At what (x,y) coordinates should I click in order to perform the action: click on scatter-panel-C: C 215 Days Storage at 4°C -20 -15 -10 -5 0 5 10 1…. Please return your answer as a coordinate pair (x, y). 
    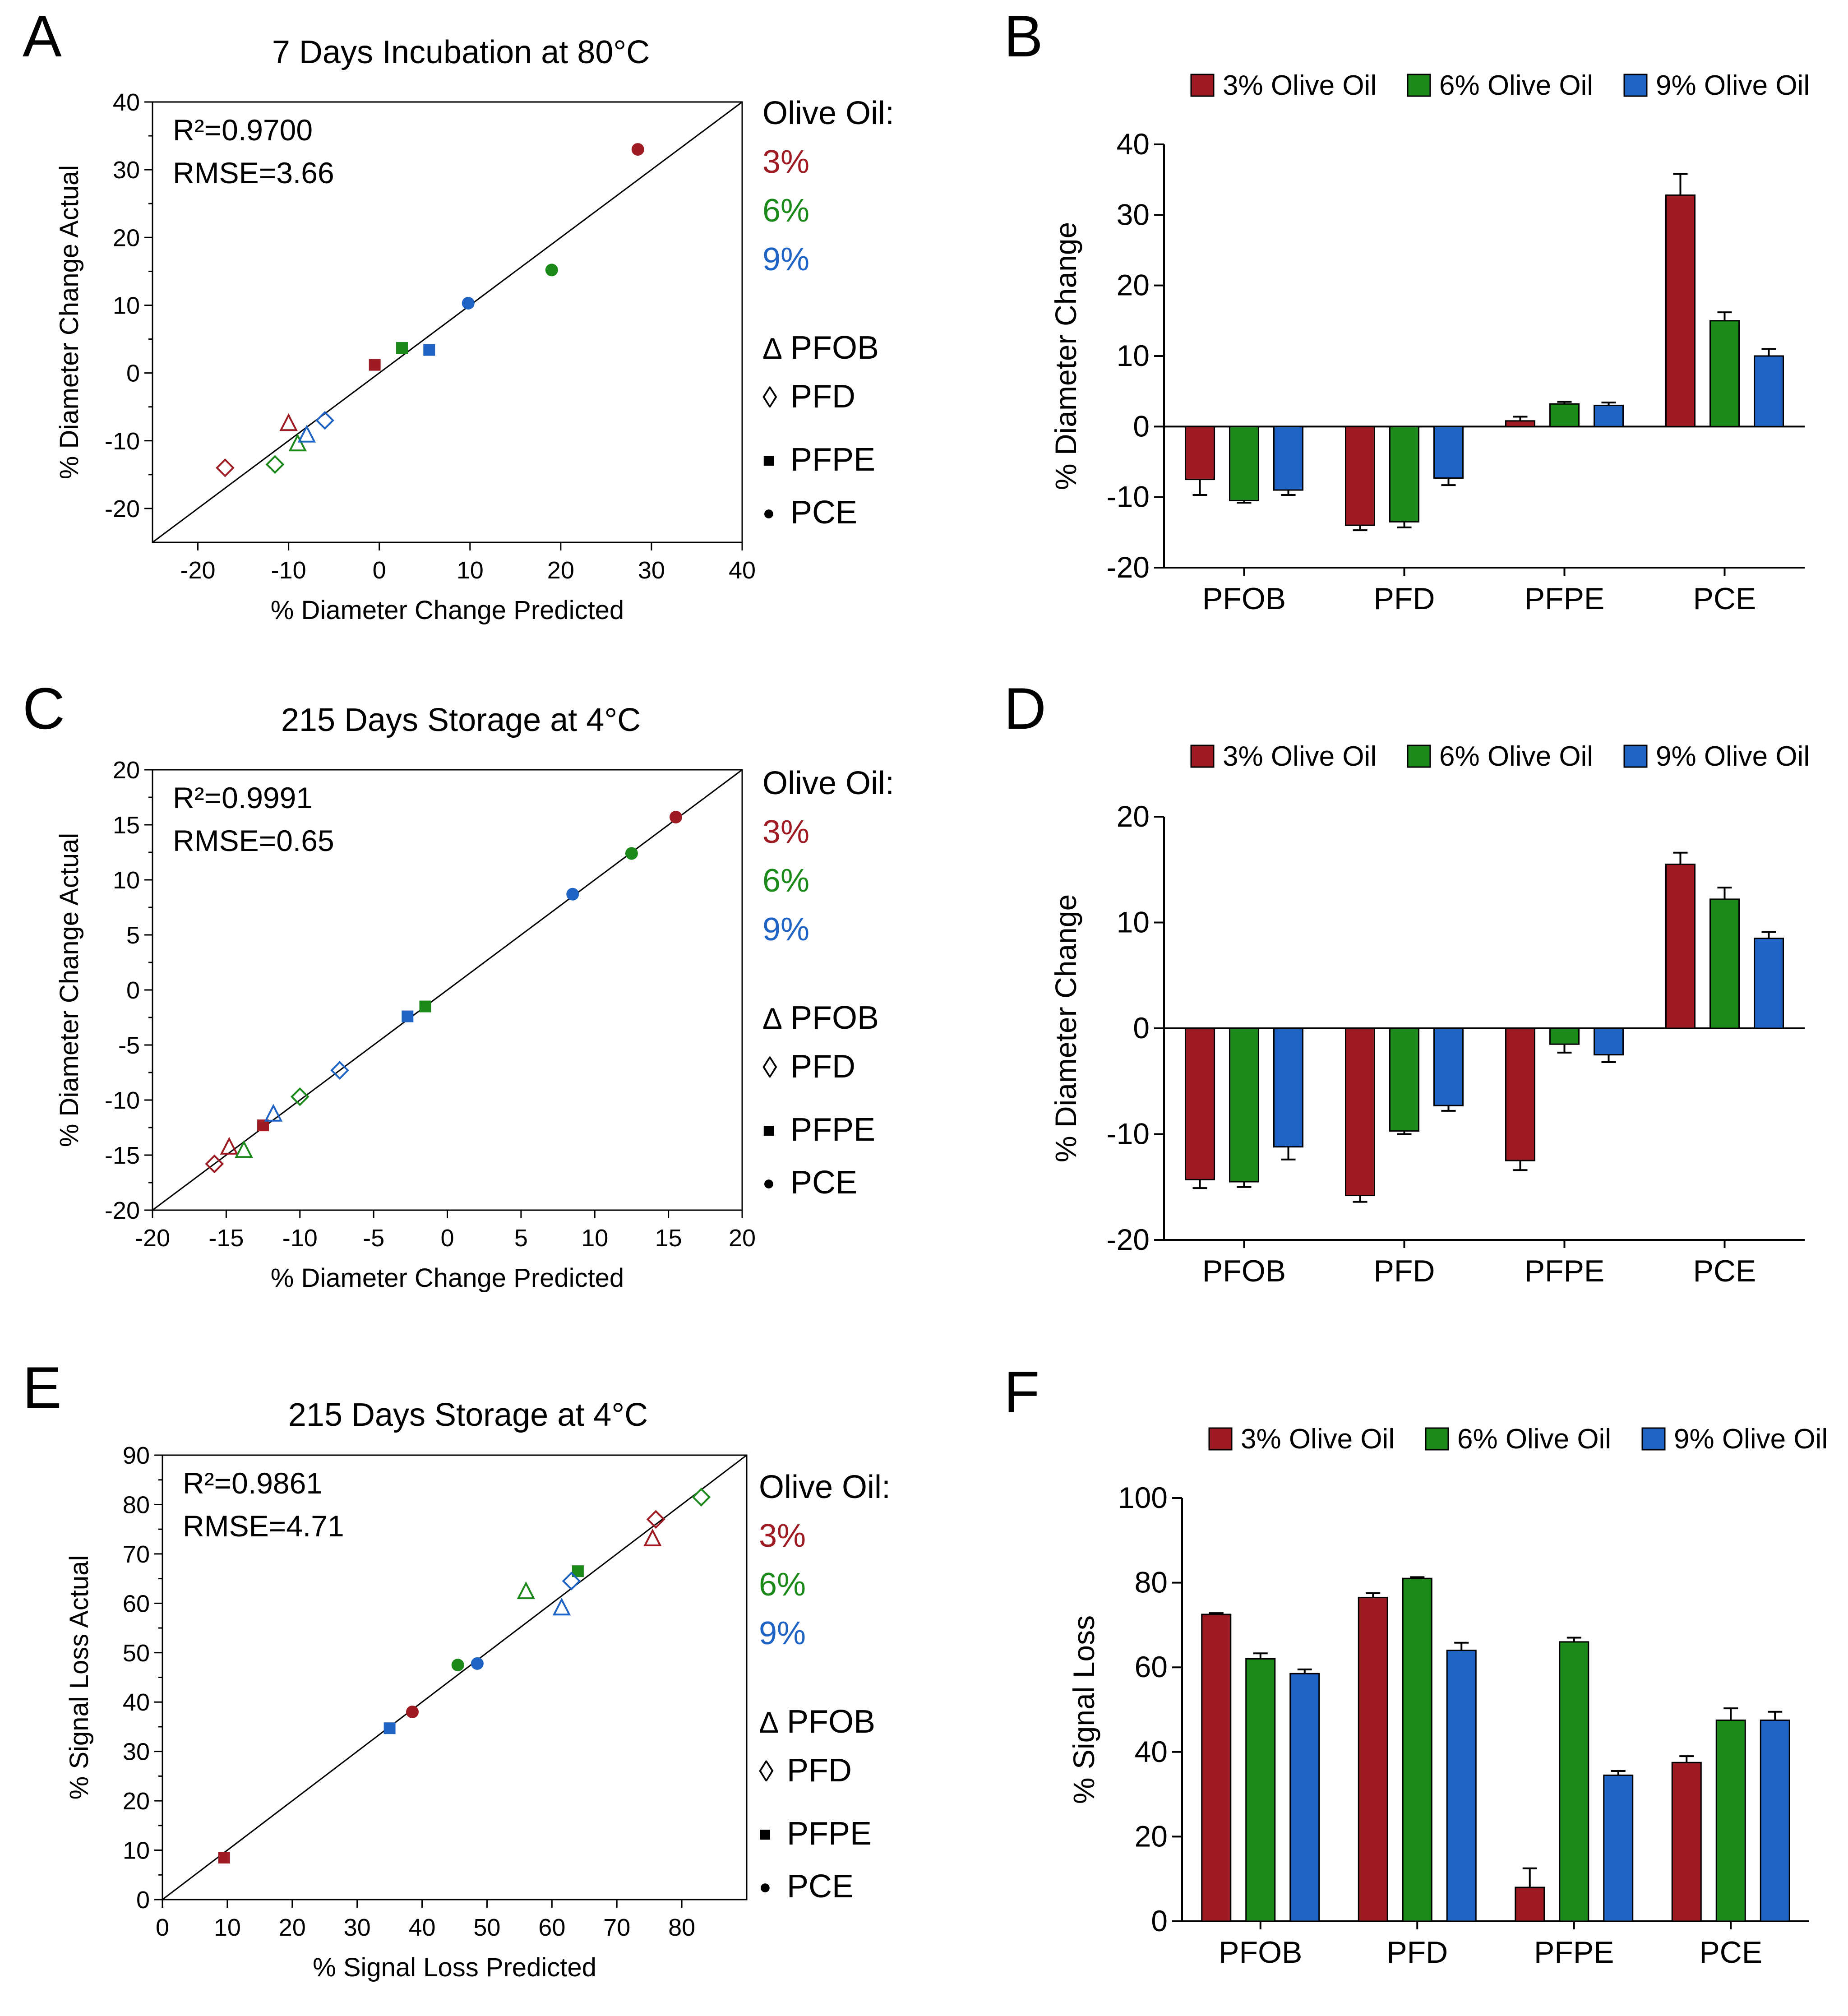
    Looking at the image, I should click on (458, 984).